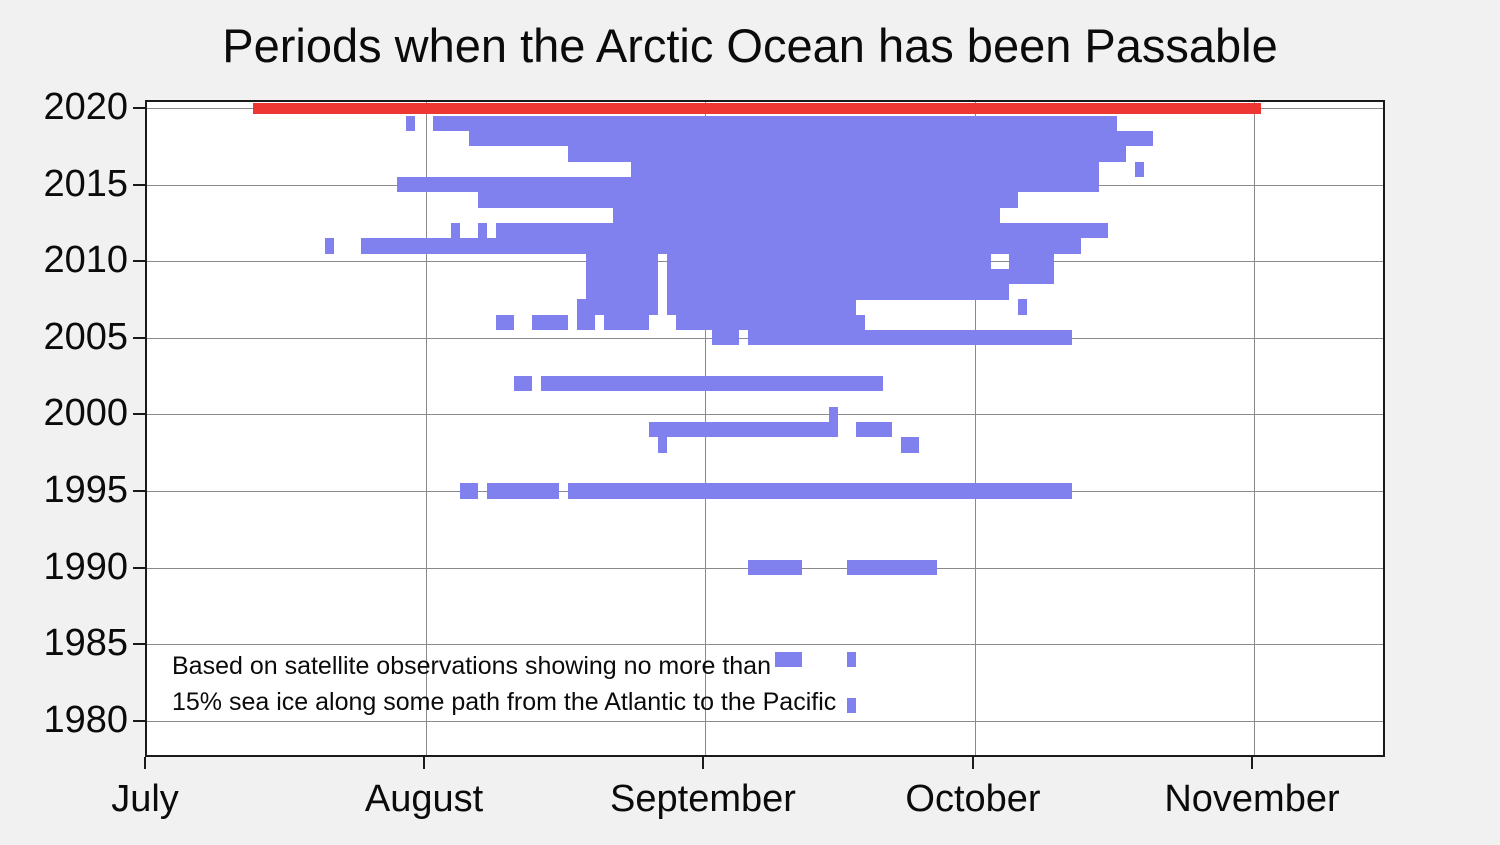 The height and width of the screenshot is (845, 1500). I want to click on y-axis-label-1980: 1980, so click(85, 719).